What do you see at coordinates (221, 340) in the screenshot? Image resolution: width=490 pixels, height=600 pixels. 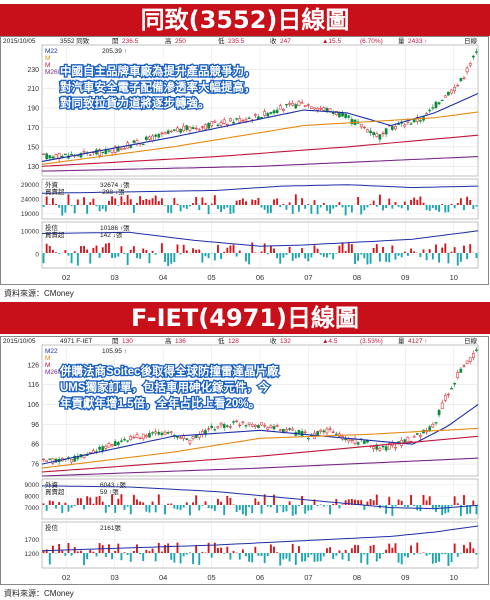 I see `header-low-label: 低` at bounding box center [221, 340].